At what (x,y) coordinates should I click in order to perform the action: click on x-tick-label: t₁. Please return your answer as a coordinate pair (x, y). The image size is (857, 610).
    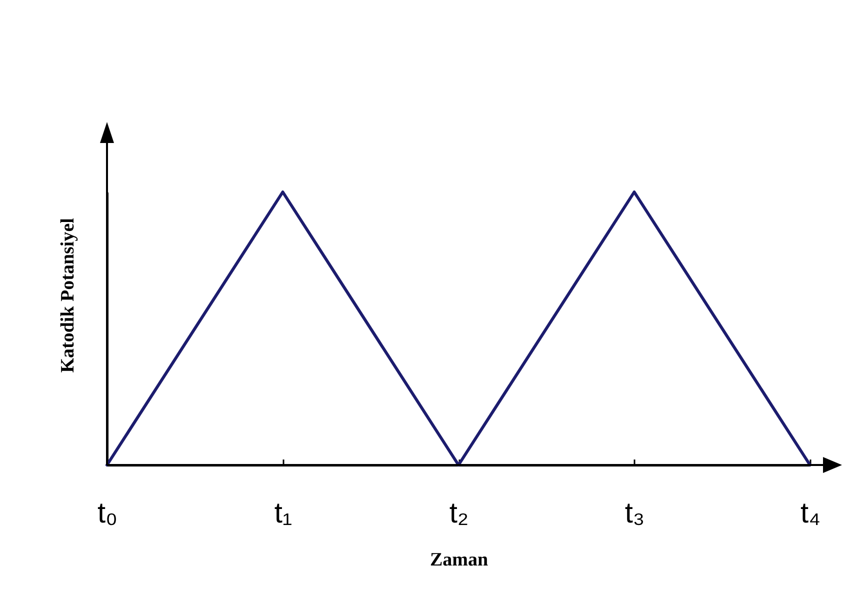
    Looking at the image, I should click on (283, 514).